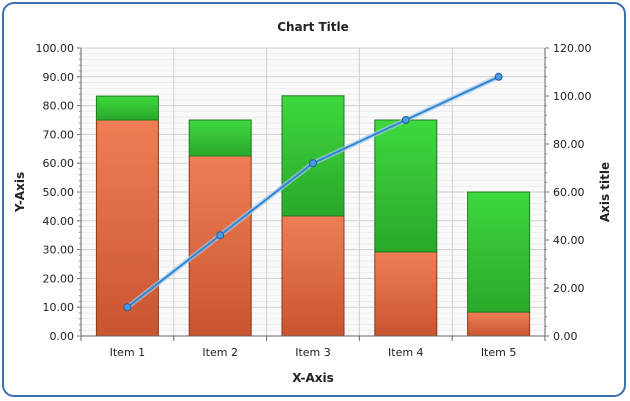 The width and height of the screenshot is (630, 401). I want to click on y2-tick-label: 40.00, so click(569, 240).